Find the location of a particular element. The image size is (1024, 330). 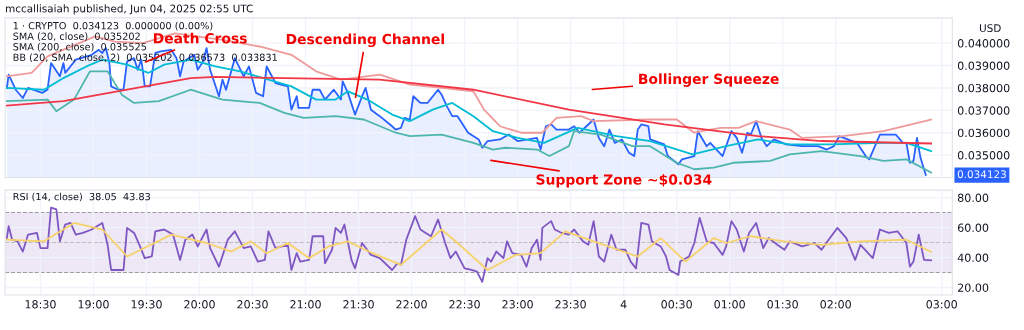

annotation: Support Zone ~$0.034 is located at coordinates (624, 181).